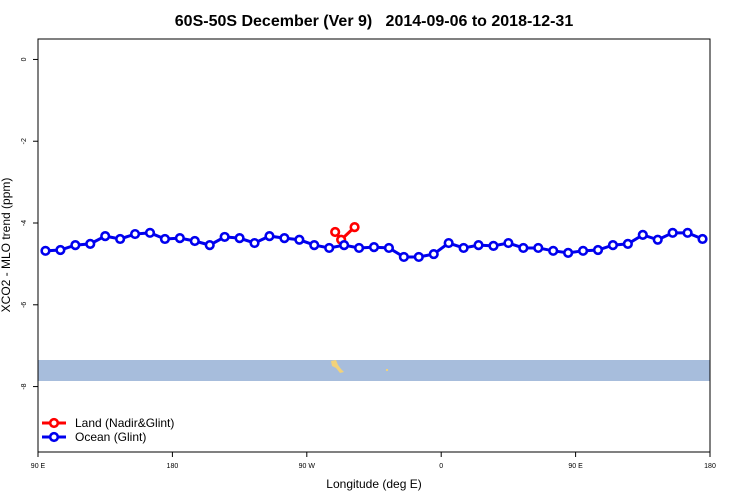  What do you see at coordinates (307, 466) in the screenshot?
I see `x-tick-label: 90 W` at bounding box center [307, 466].